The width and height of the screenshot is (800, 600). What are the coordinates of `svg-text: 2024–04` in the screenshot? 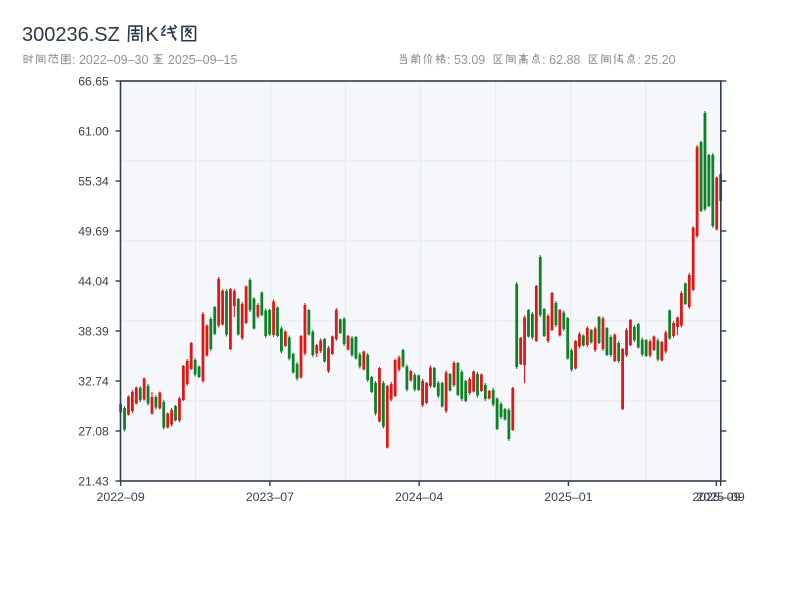 It's located at (419, 497).